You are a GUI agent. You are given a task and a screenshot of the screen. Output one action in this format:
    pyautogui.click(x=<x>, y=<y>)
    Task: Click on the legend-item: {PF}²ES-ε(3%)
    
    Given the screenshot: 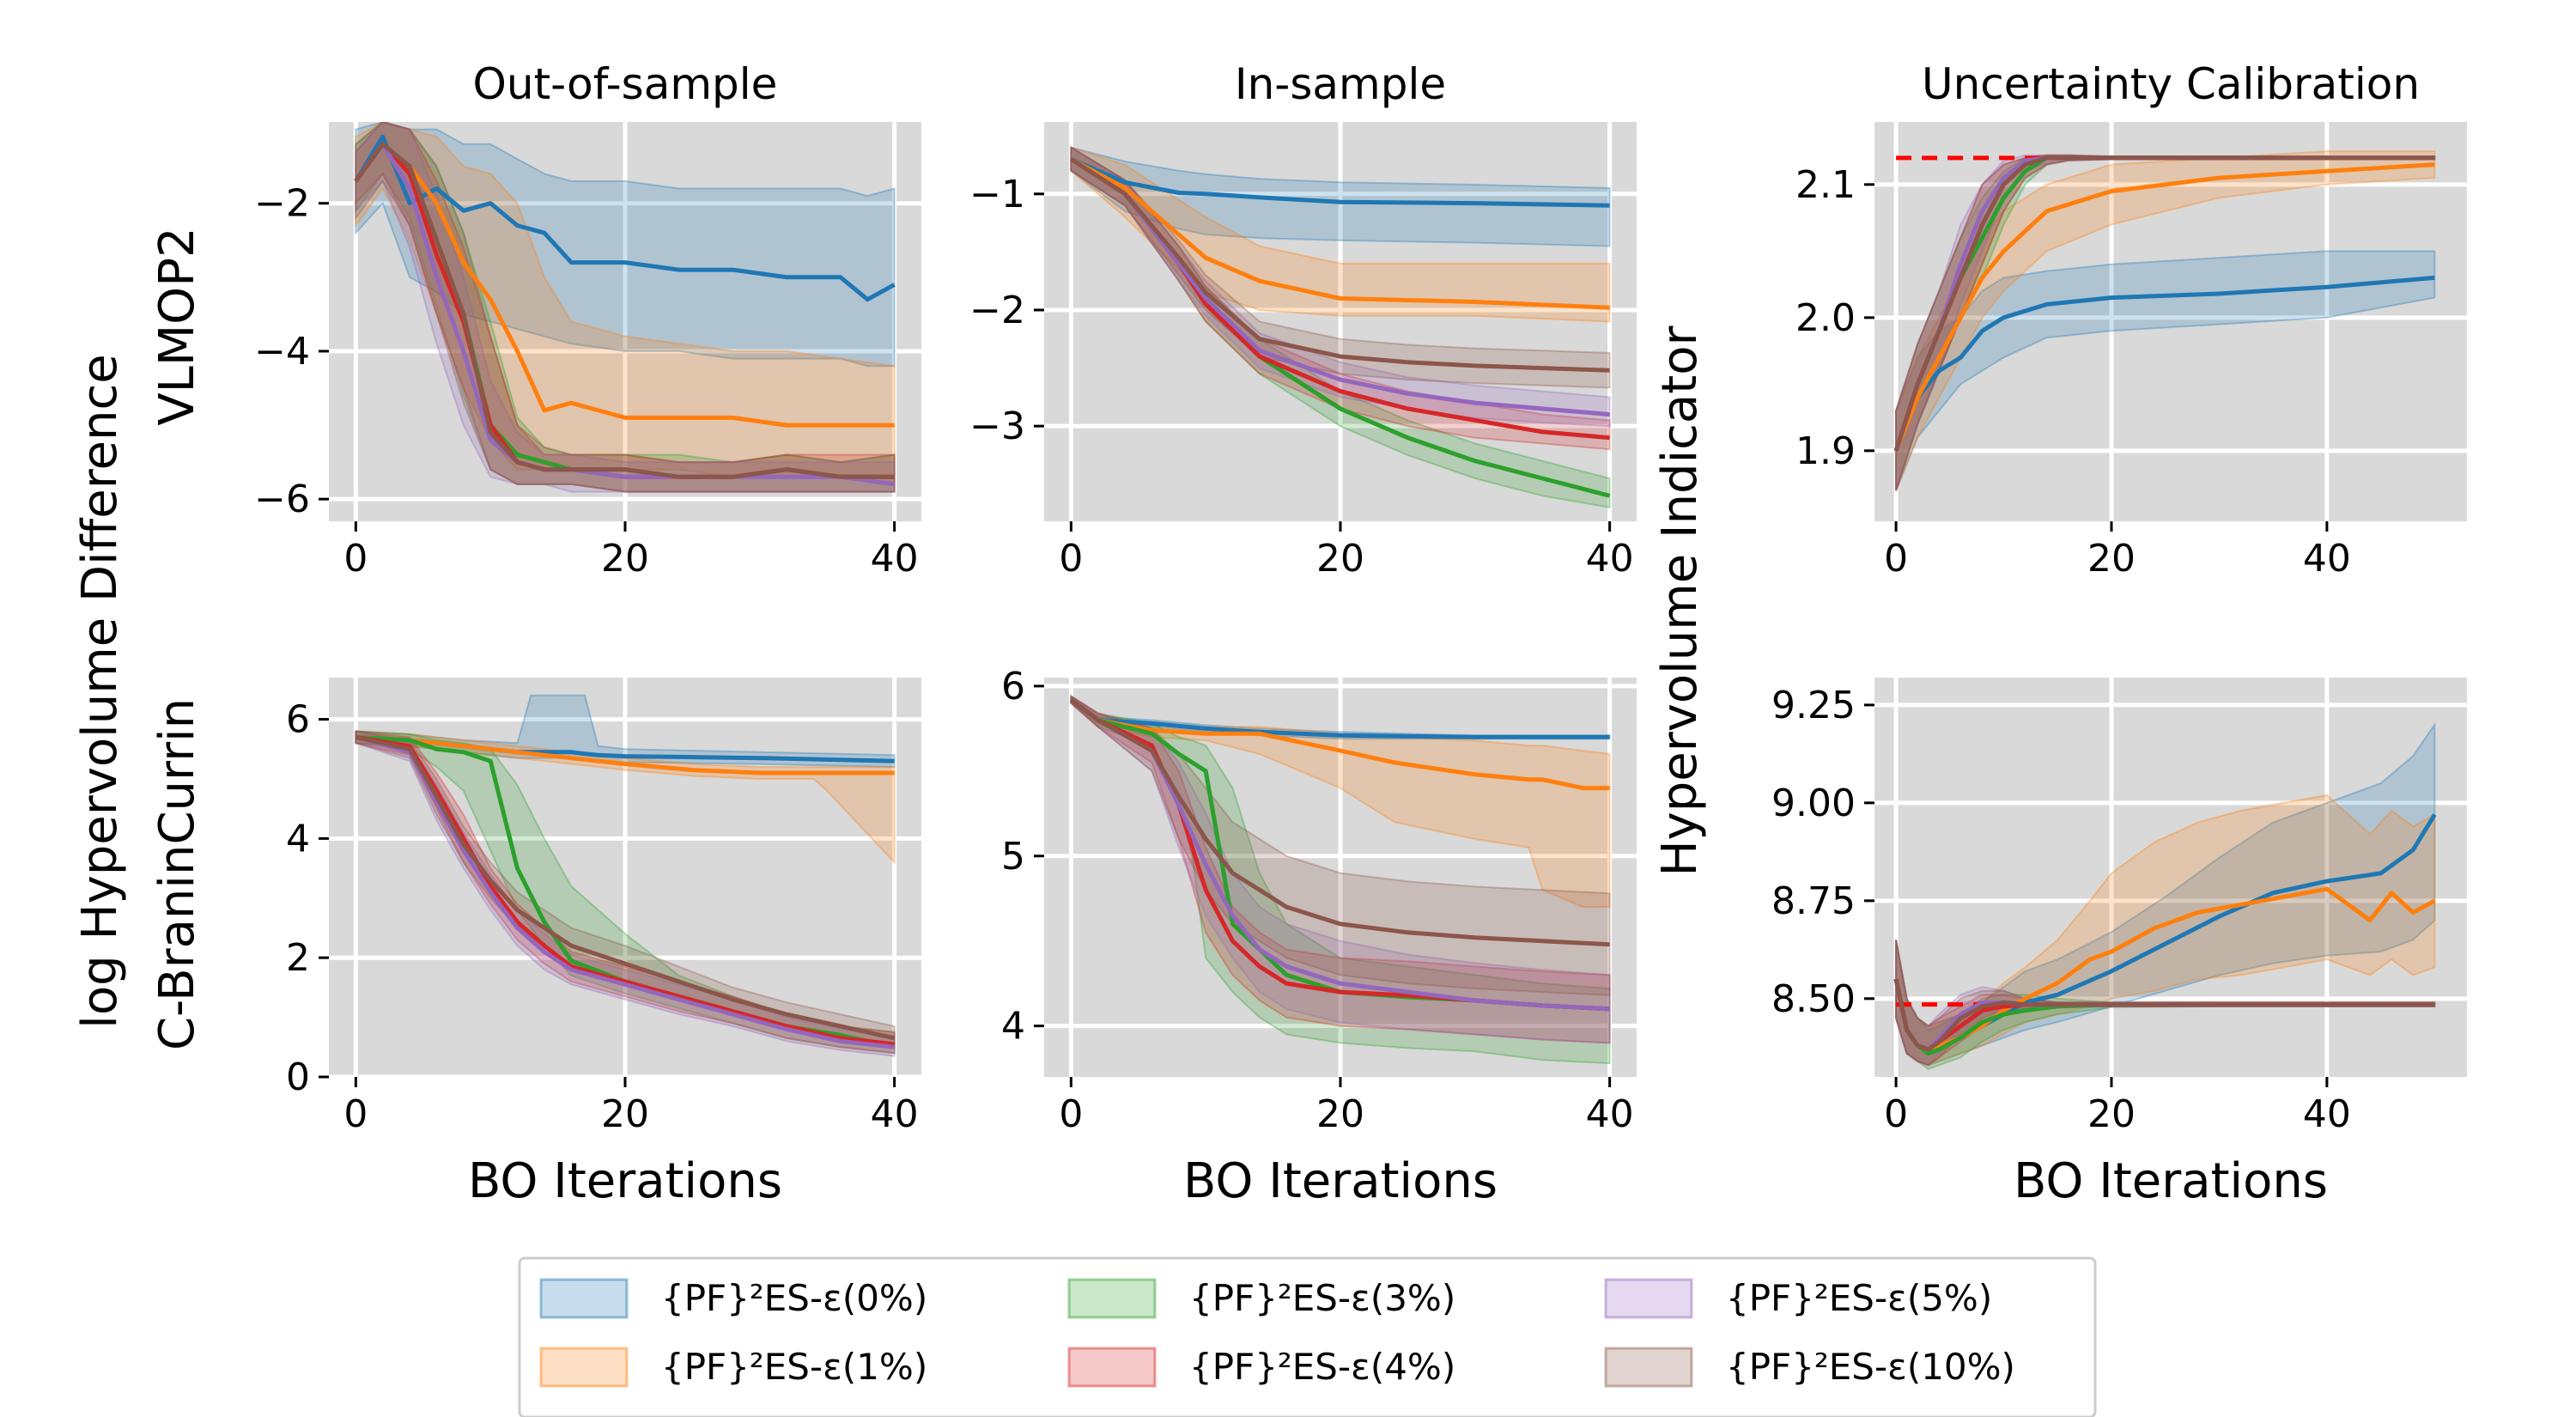 What is the action you would take?
    pyautogui.click(x=1261, y=1298)
    